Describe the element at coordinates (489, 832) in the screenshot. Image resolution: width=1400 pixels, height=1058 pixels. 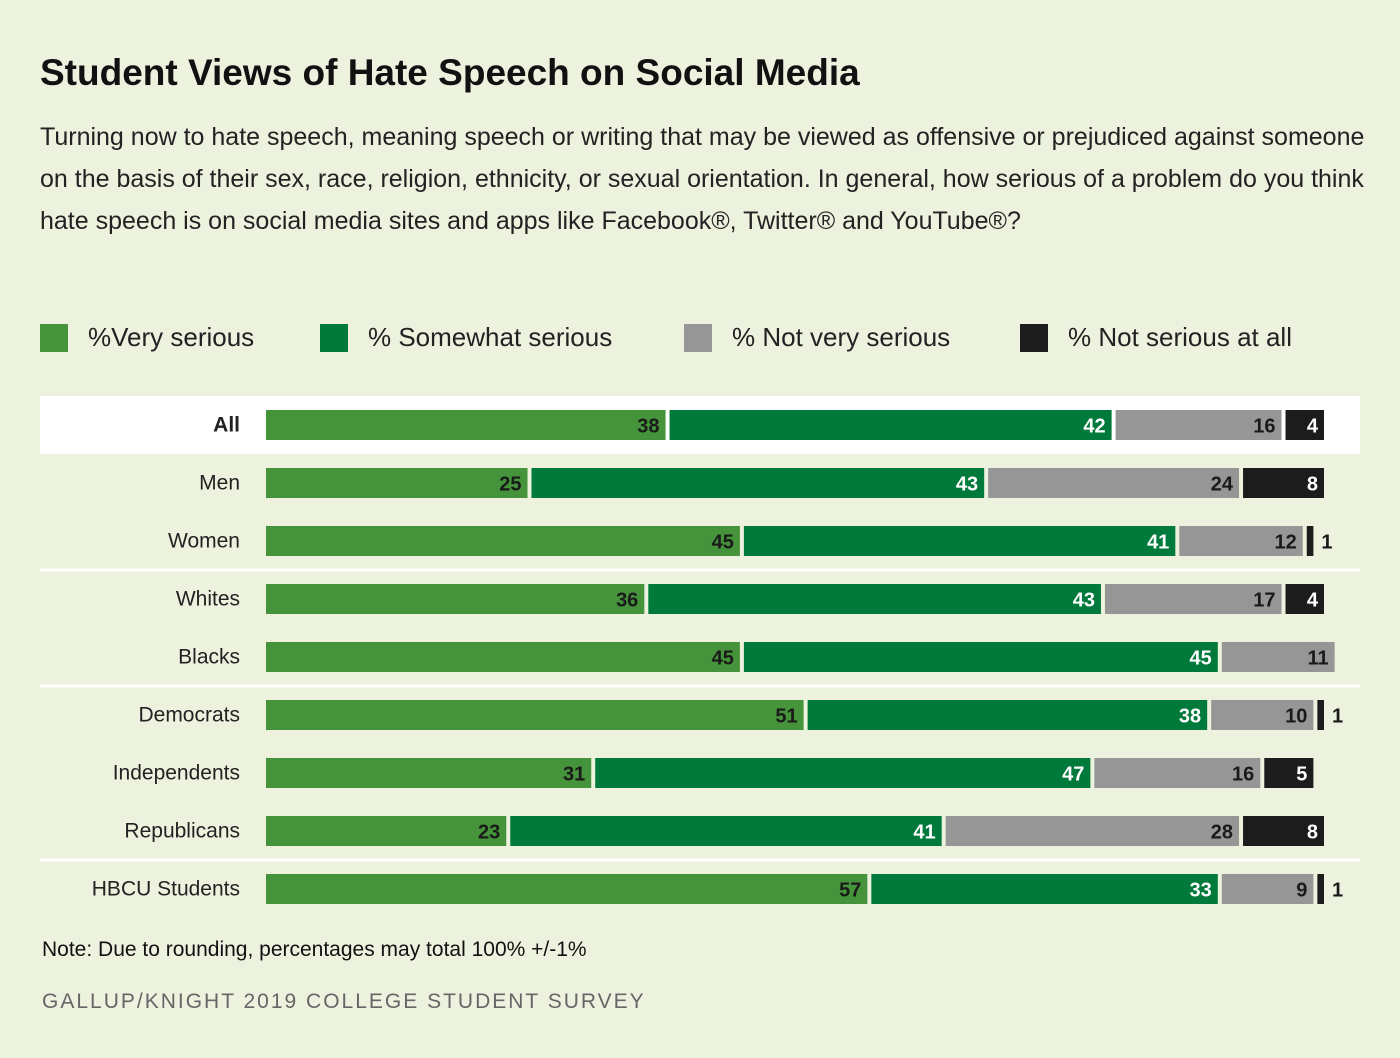
I see `value-label: 23` at that location.